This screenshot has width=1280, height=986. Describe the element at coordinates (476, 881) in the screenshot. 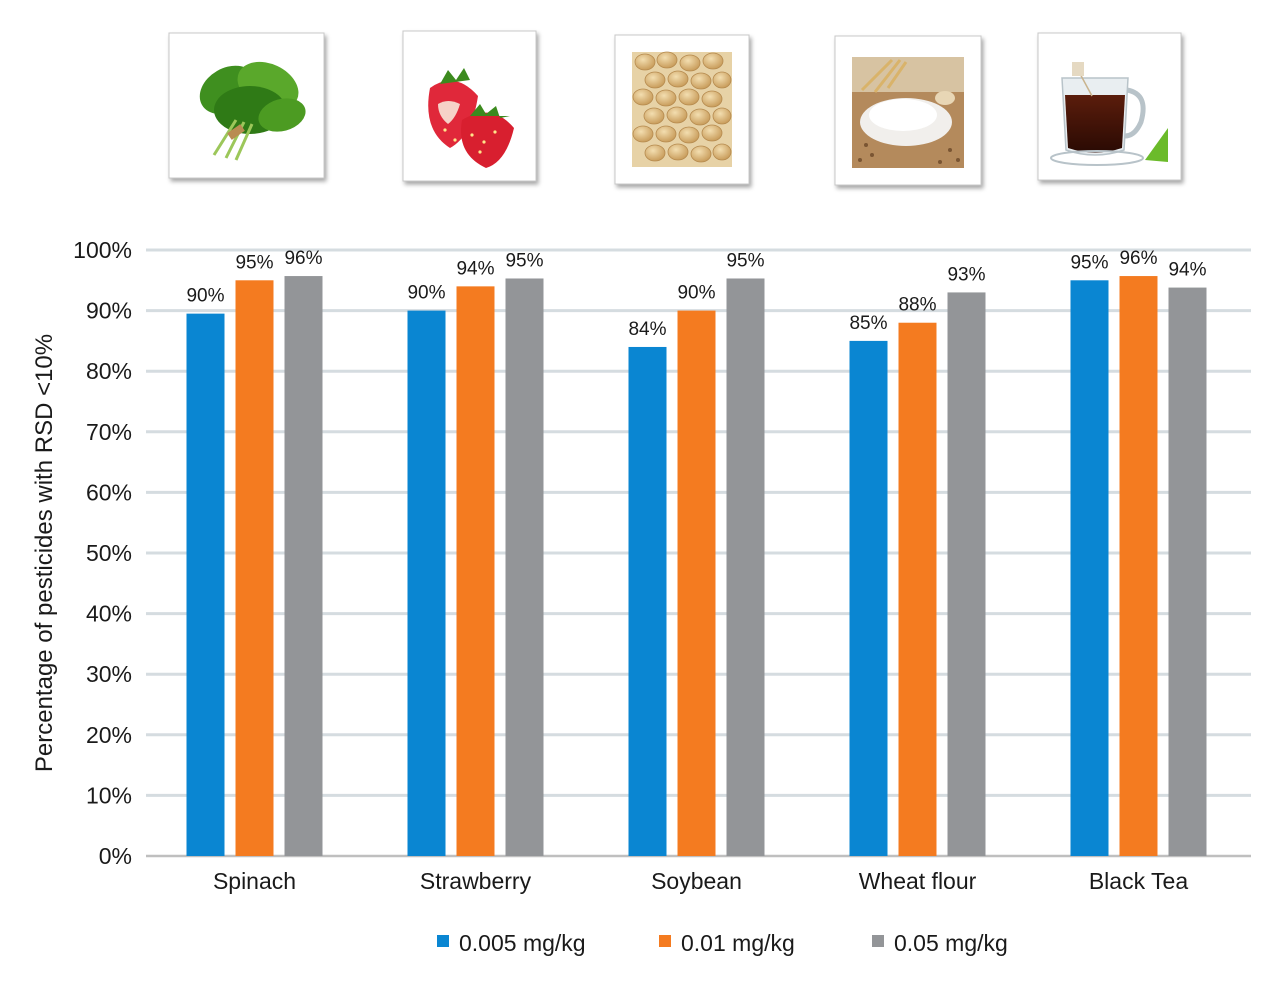

I see `x-category-label: Strawberry` at that location.